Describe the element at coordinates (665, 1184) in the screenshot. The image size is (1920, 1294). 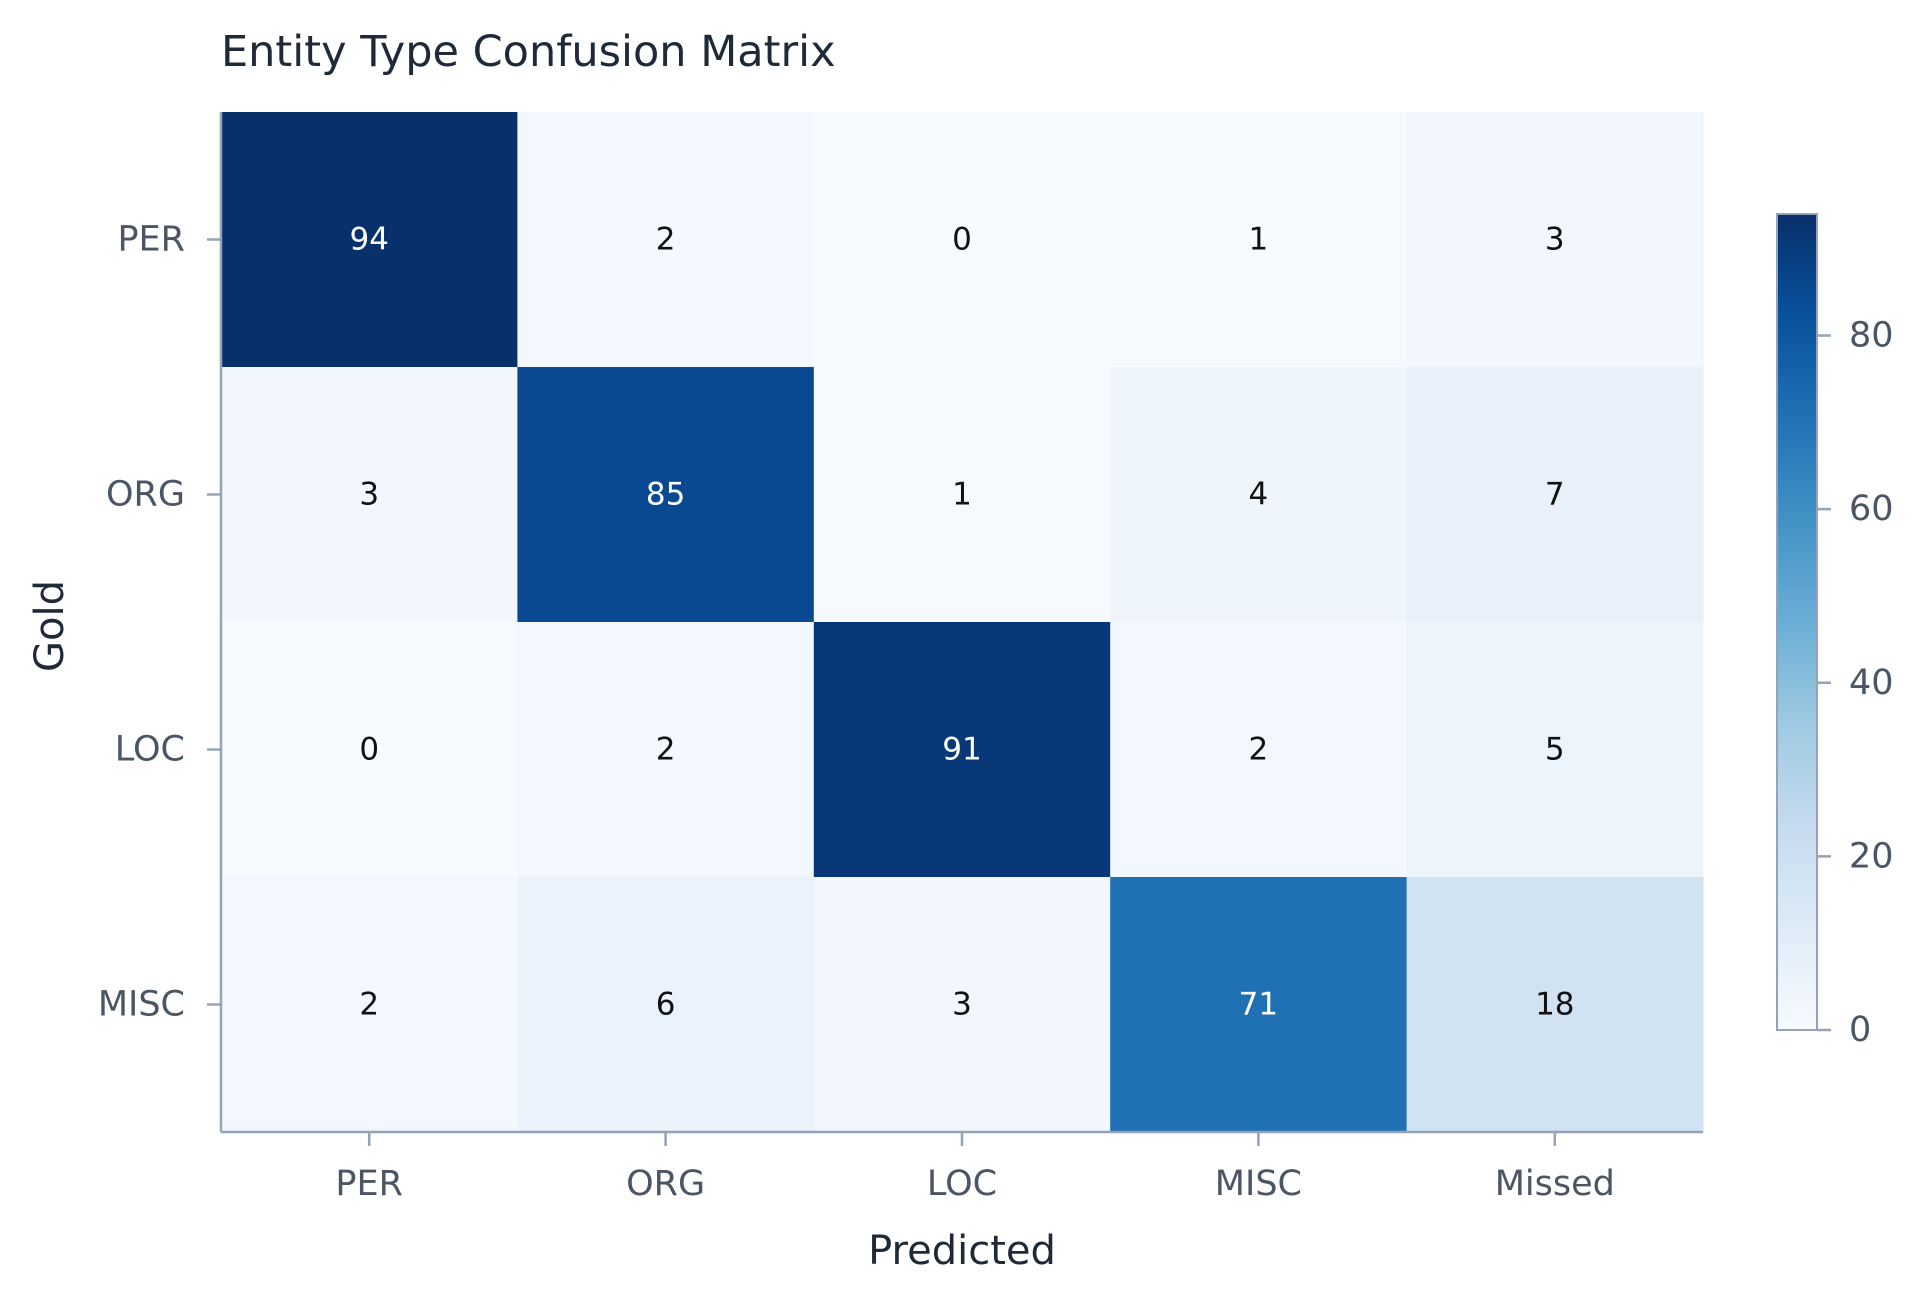
I see `x-tick-label: ORG` at that location.